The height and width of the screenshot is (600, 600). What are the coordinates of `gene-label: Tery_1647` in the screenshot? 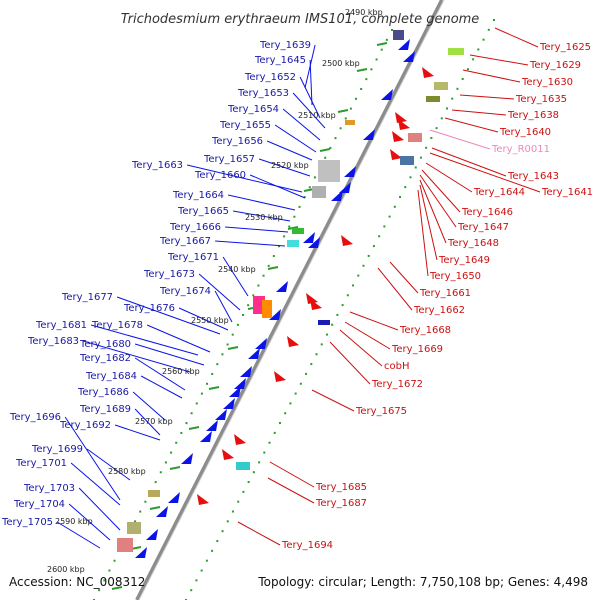 It's located at (483, 227).